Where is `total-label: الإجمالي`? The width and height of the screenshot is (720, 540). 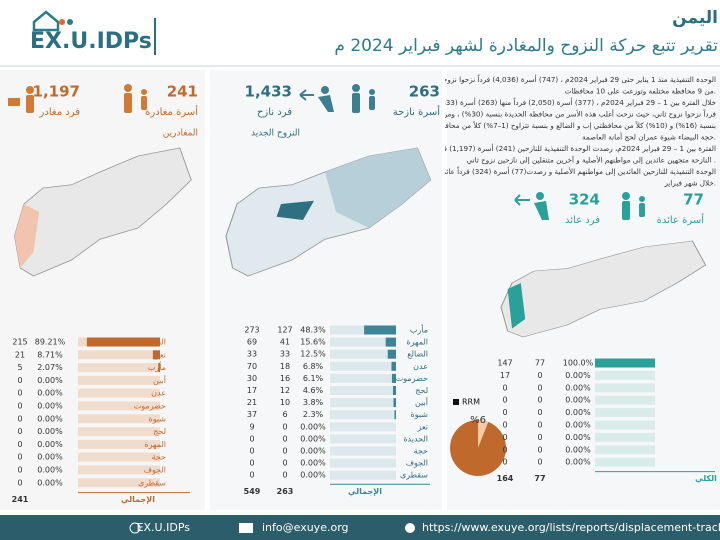 total-label: الإجمالي is located at coordinates (365, 491).